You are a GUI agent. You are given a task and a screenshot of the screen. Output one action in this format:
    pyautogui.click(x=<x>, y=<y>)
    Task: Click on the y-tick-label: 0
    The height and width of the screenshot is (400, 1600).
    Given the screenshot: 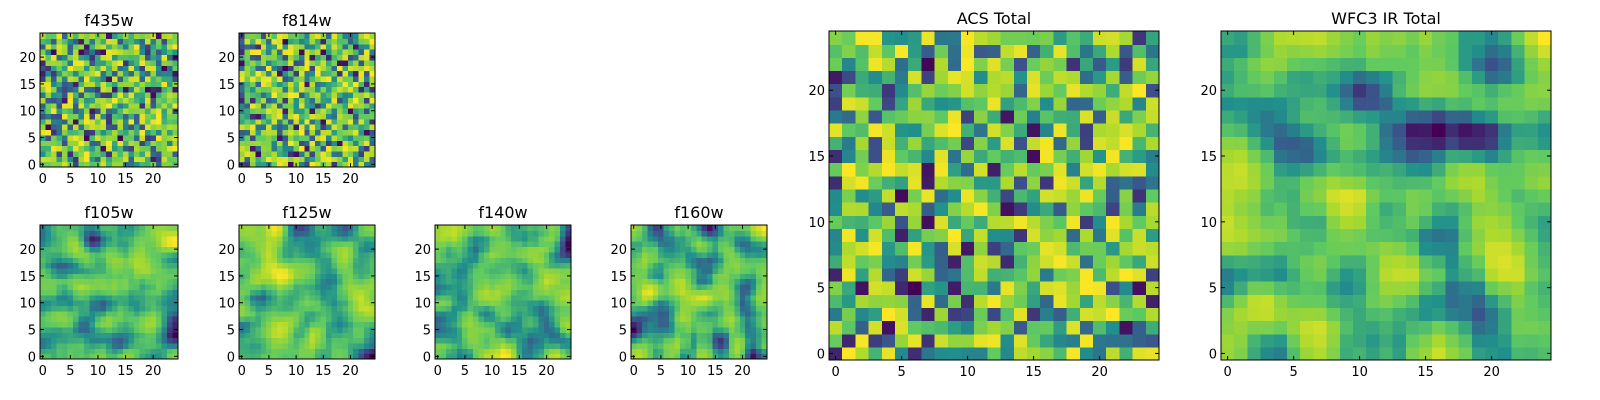 What is the action you would take?
    pyautogui.click(x=32, y=165)
    